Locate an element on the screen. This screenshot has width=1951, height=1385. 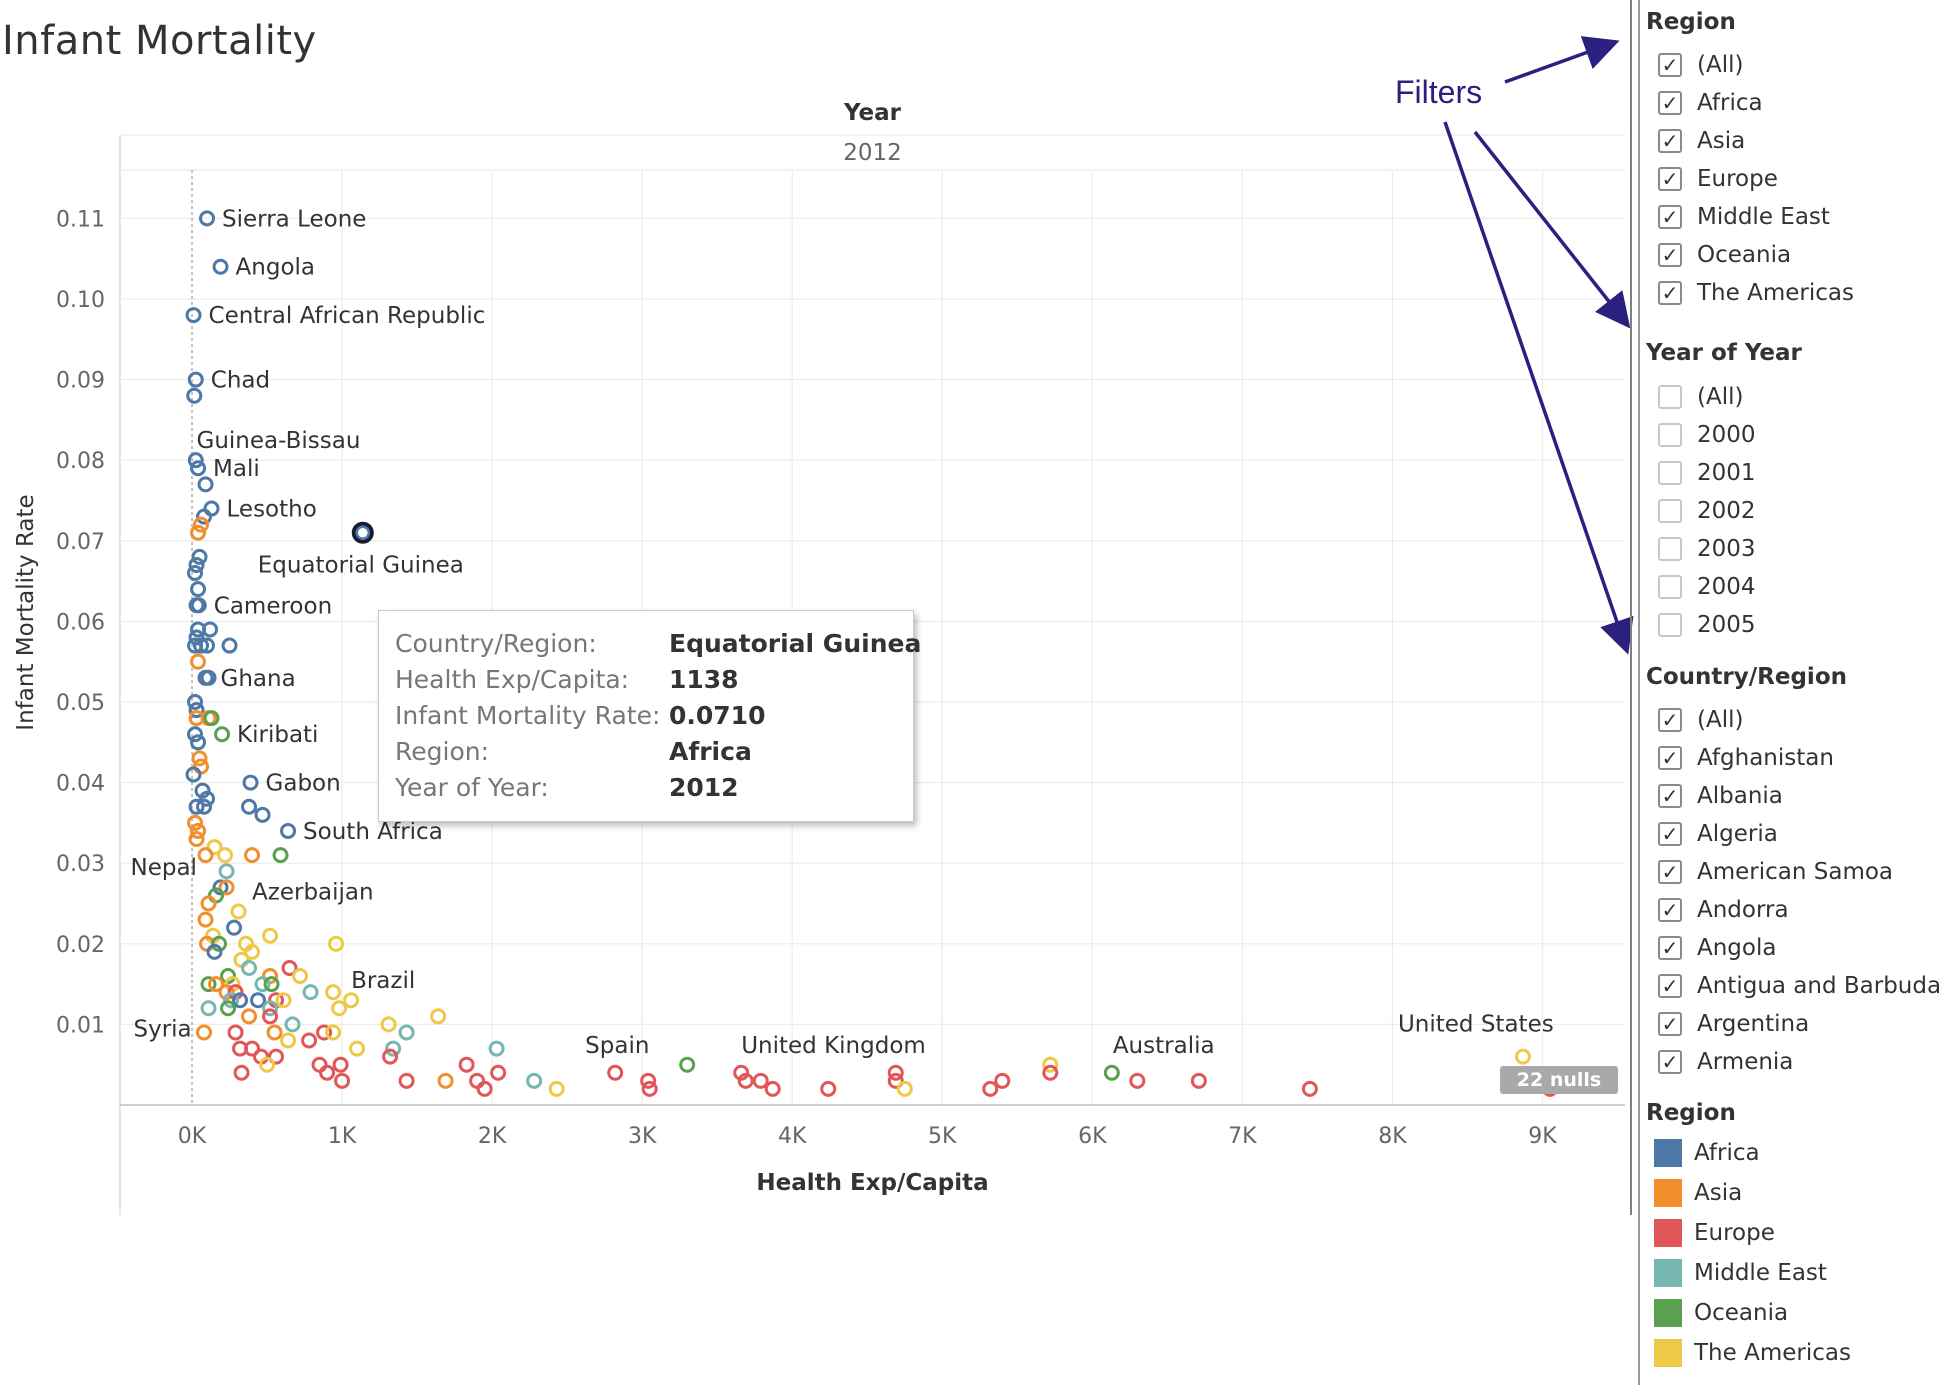
country-filter-albania: ✓ Albania is located at coordinates (1720, 796).